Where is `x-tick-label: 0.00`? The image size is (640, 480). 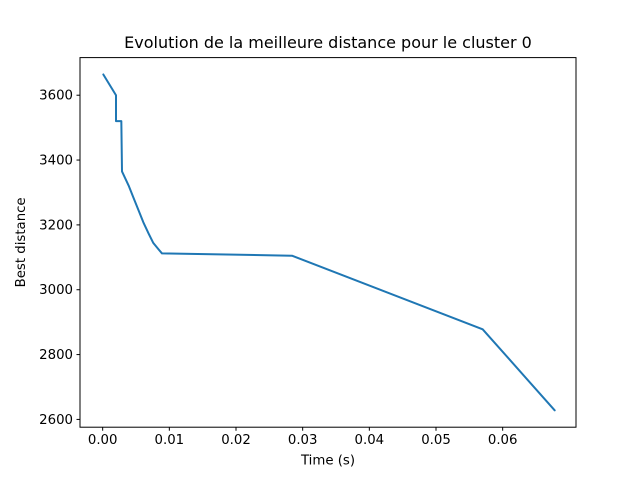
x-tick-label: 0.00 is located at coordinates (103, 440).